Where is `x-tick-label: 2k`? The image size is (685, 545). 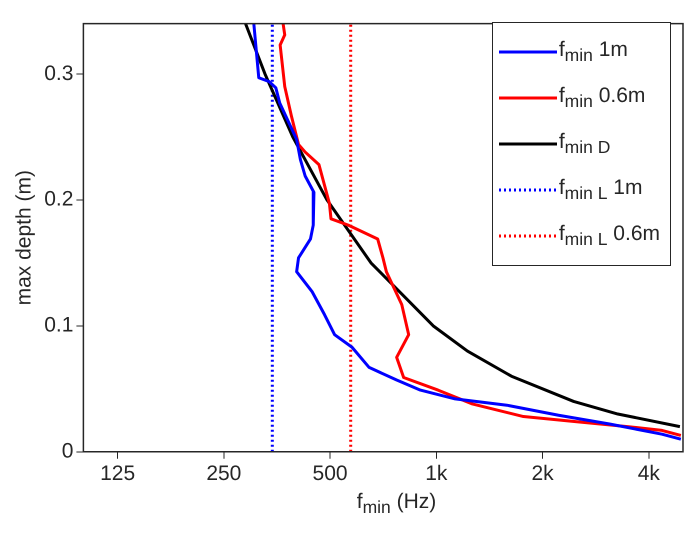
x-tick-label: 2k is located at coordinates (542, 474).